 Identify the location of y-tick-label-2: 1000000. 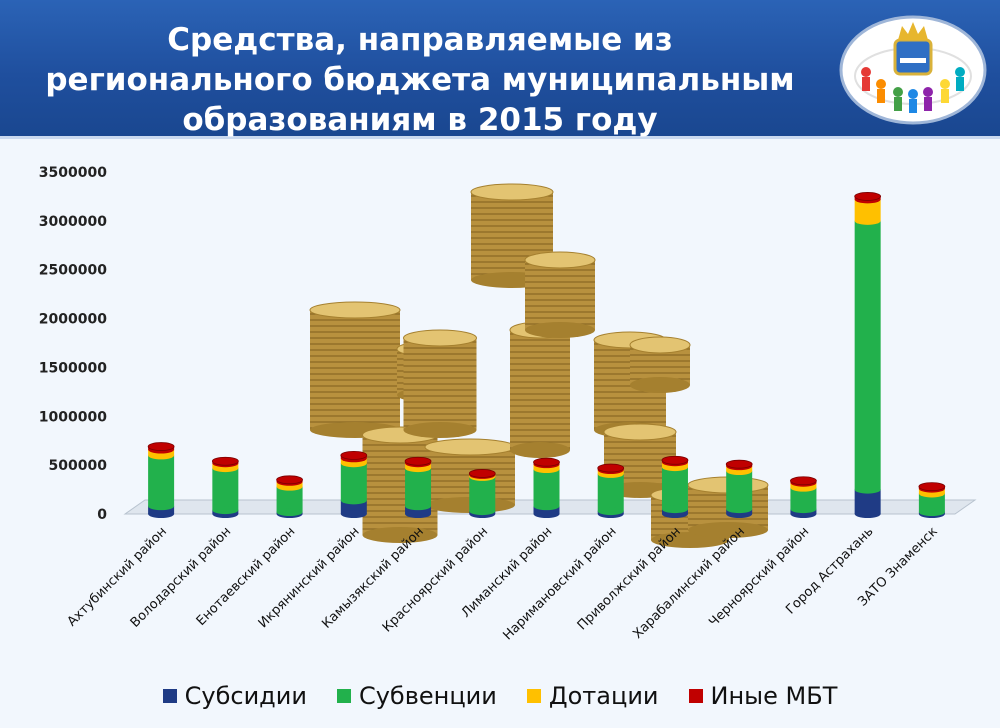
(73, 417).